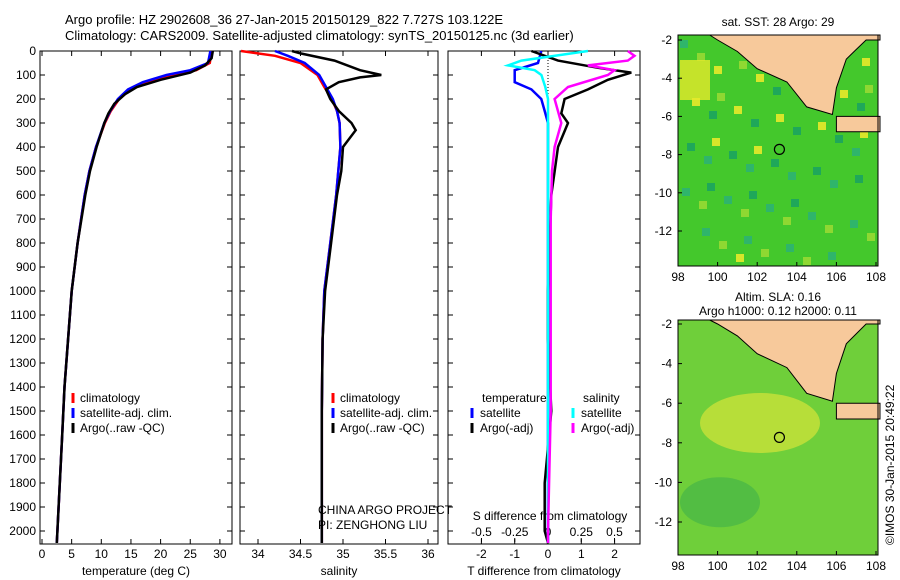 This screenshot has width=900, height=580. Describe the element at coordinates (385, 510) in the screenshot. I see `project-label: CHINA ARGO PROJECT` at that location.